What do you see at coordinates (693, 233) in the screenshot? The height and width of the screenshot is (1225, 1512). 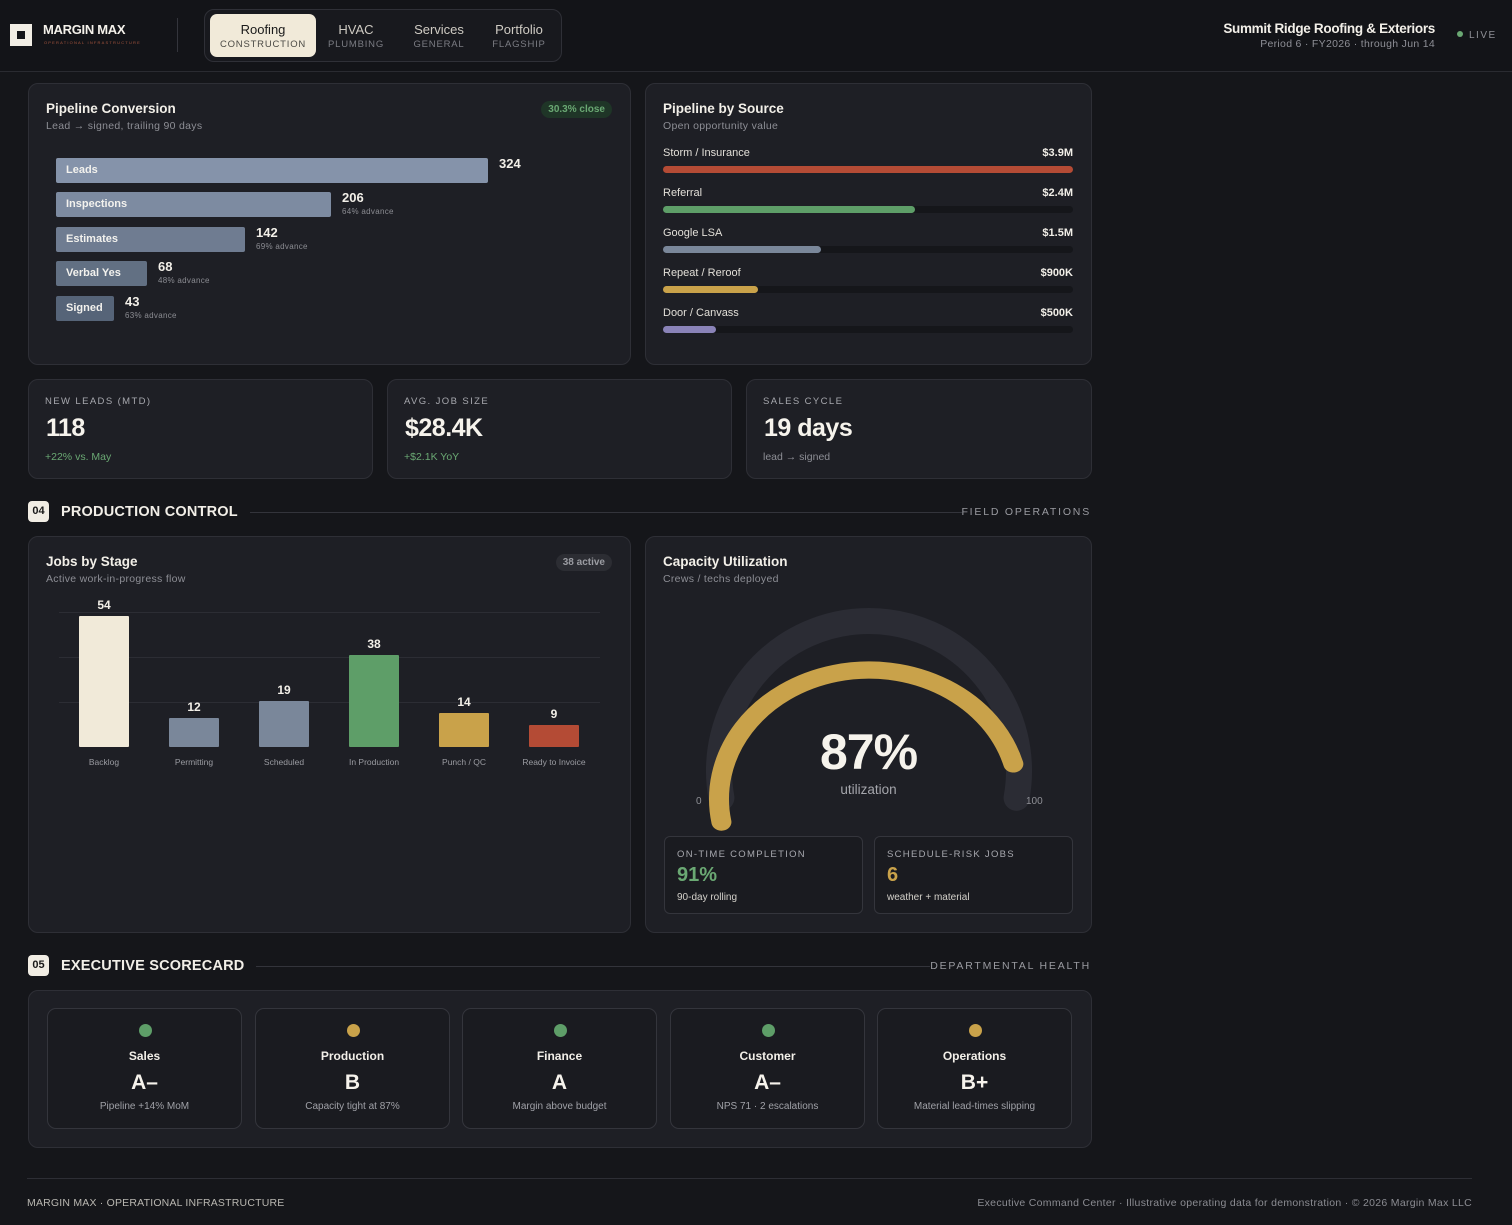 I see `source-label: Google LSA` at bounding box center [693, 233].